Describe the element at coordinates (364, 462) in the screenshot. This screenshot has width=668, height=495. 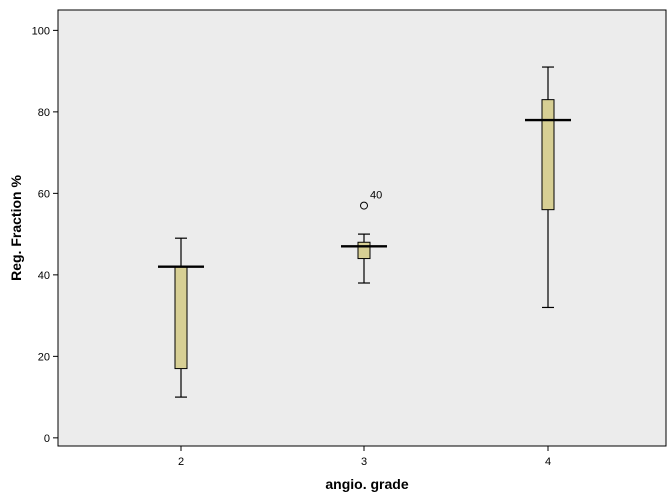
I see `x-tick-label: 3` at that location.